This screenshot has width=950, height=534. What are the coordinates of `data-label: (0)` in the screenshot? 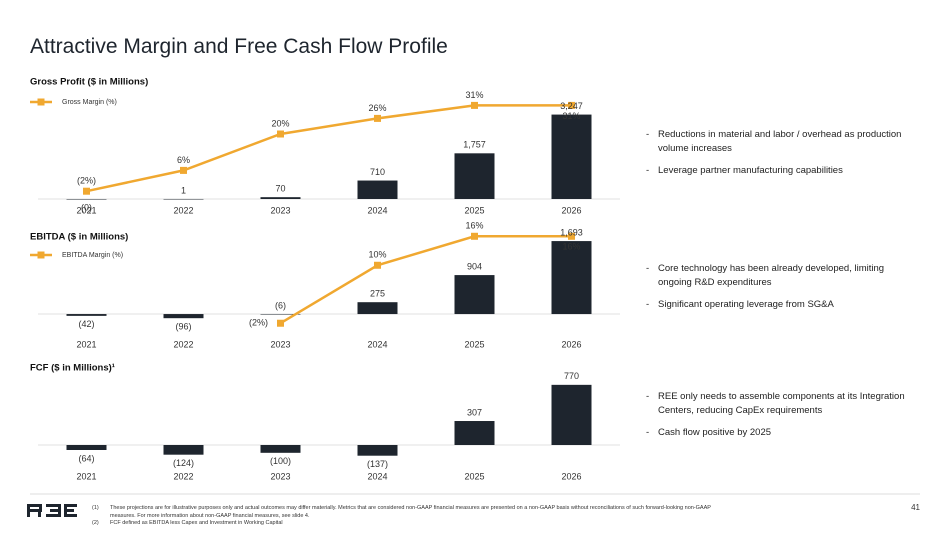 It's located at (86, 207).